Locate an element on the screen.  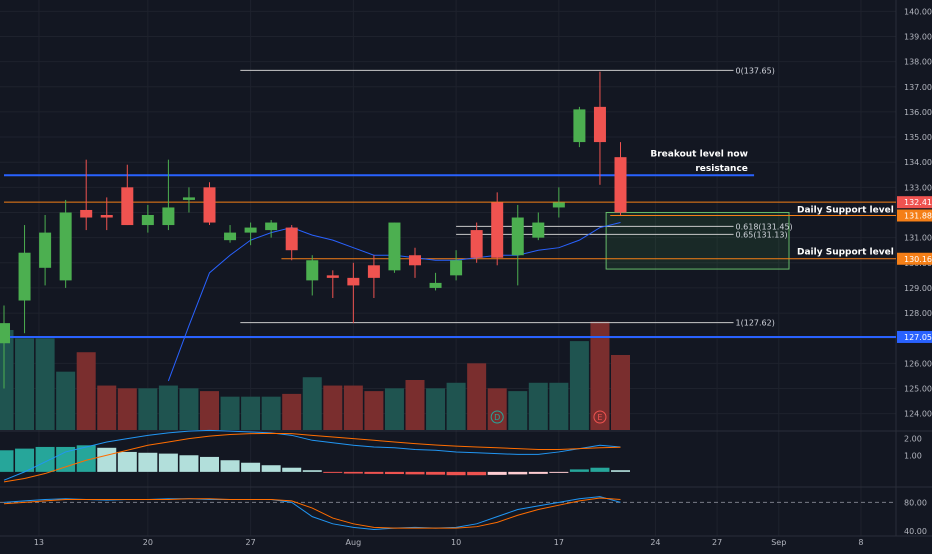
stoch-tick-label: 80.00 is located at coordinates (915, 502).